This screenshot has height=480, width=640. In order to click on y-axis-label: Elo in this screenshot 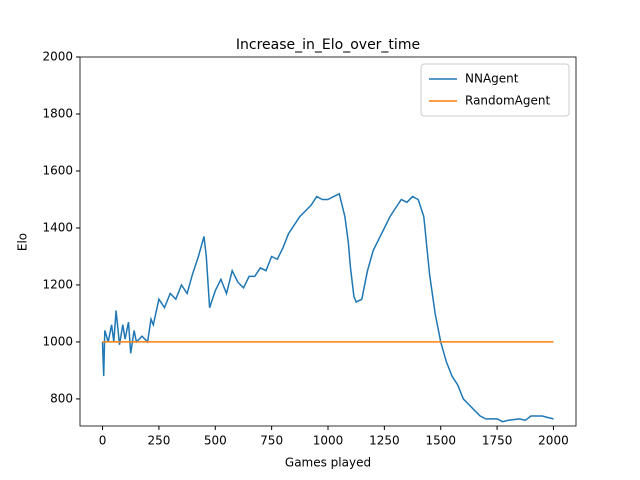, I will do `click(23, 242)`.